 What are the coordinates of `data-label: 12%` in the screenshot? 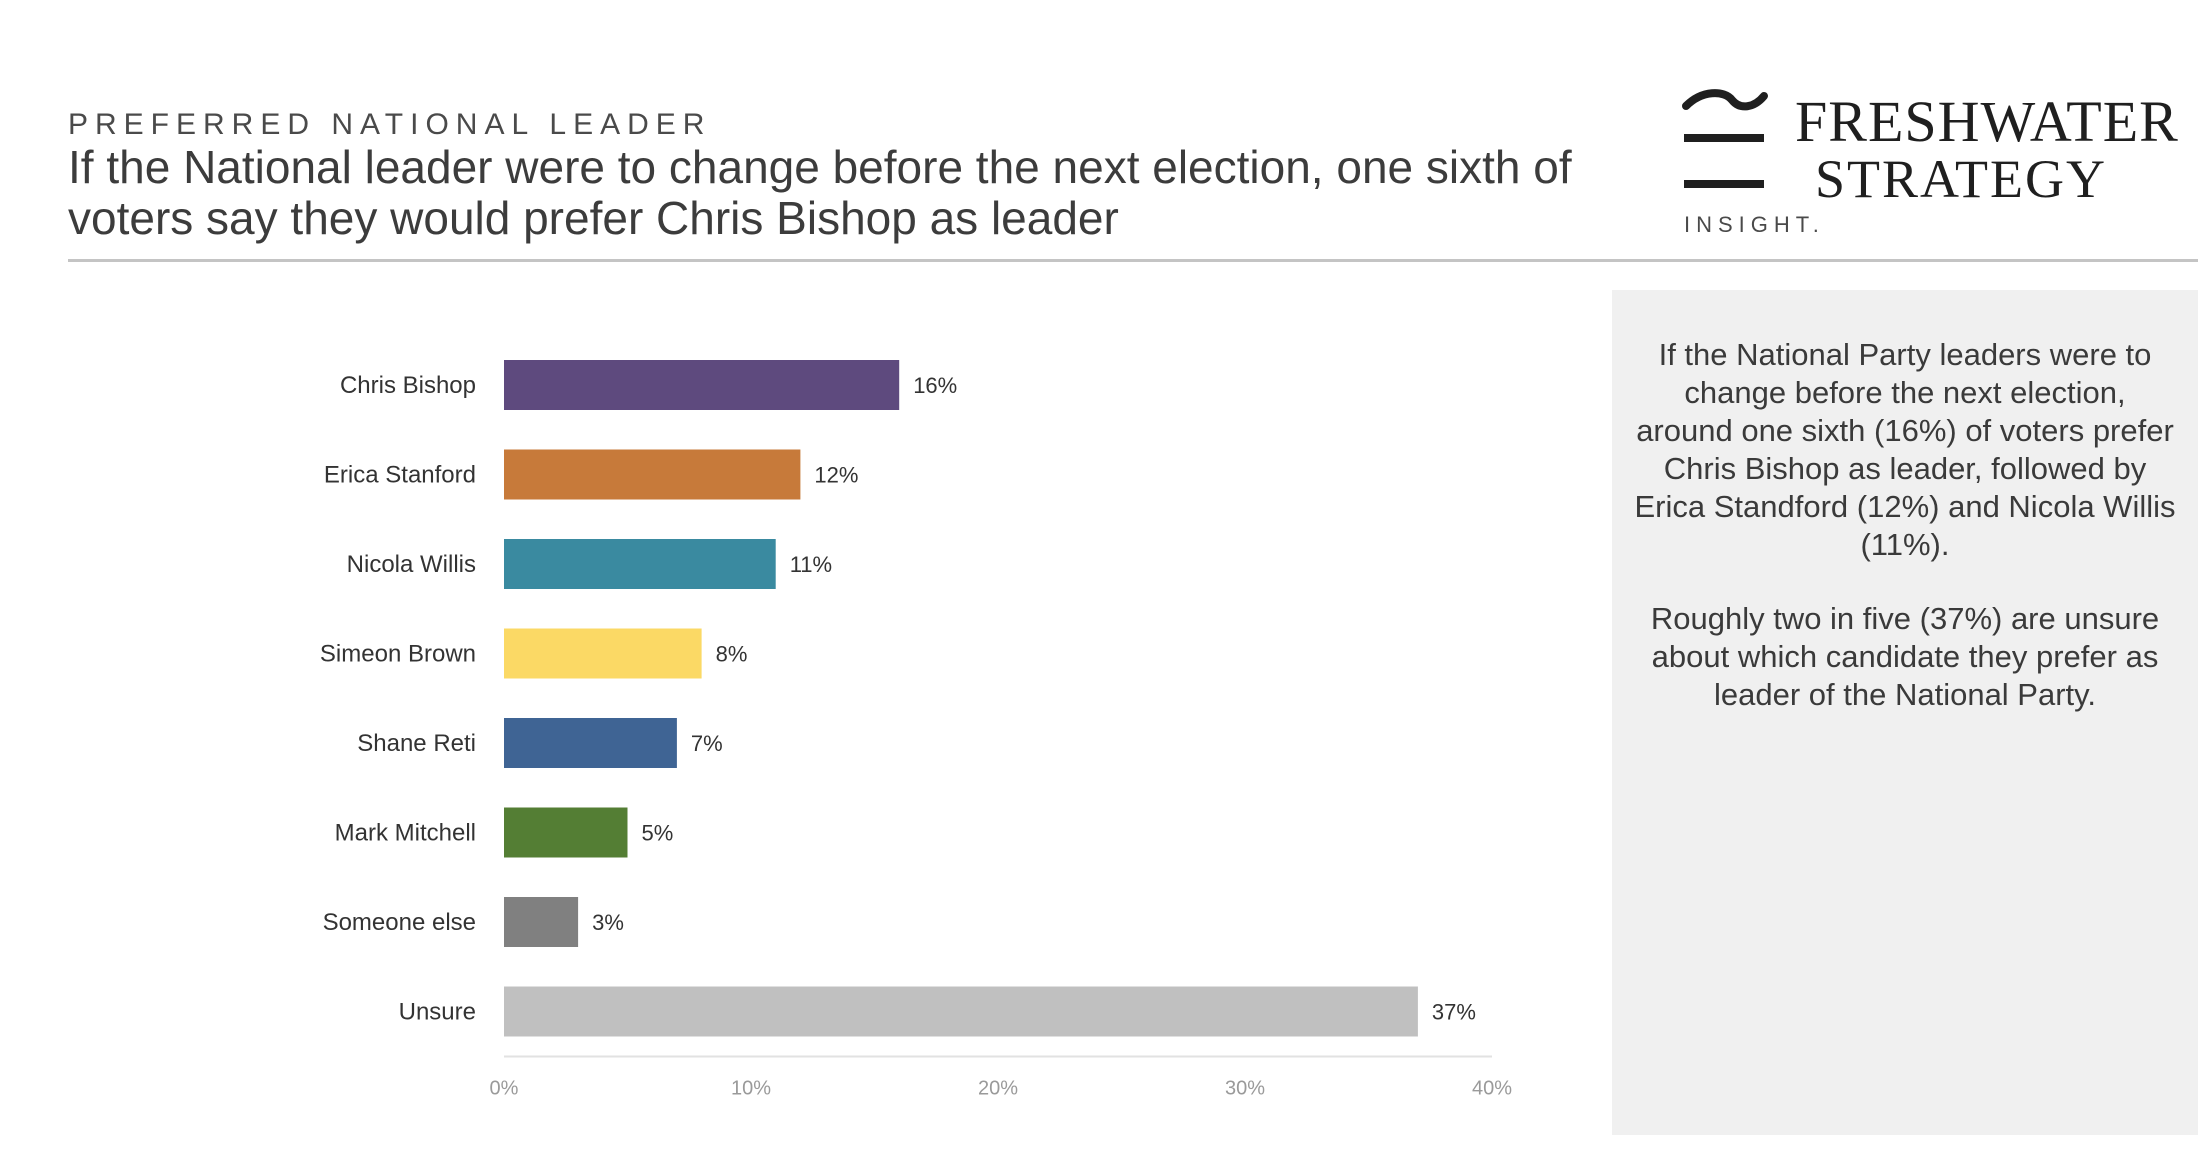 It's located at (836, 475).